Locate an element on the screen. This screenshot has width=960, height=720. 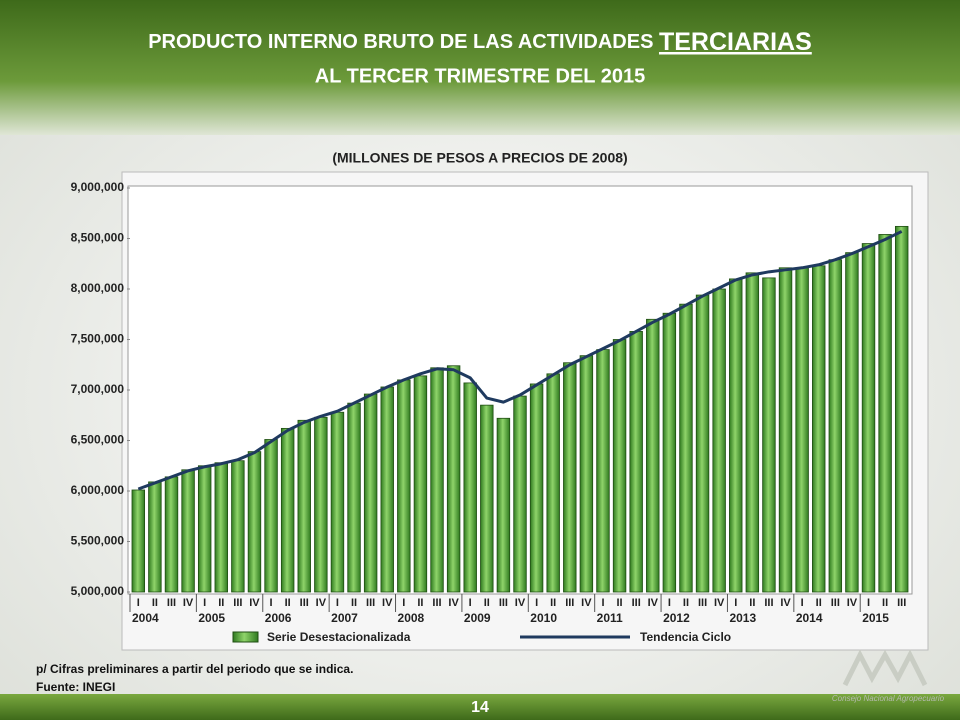
logo is located at coordinates (885, 668).